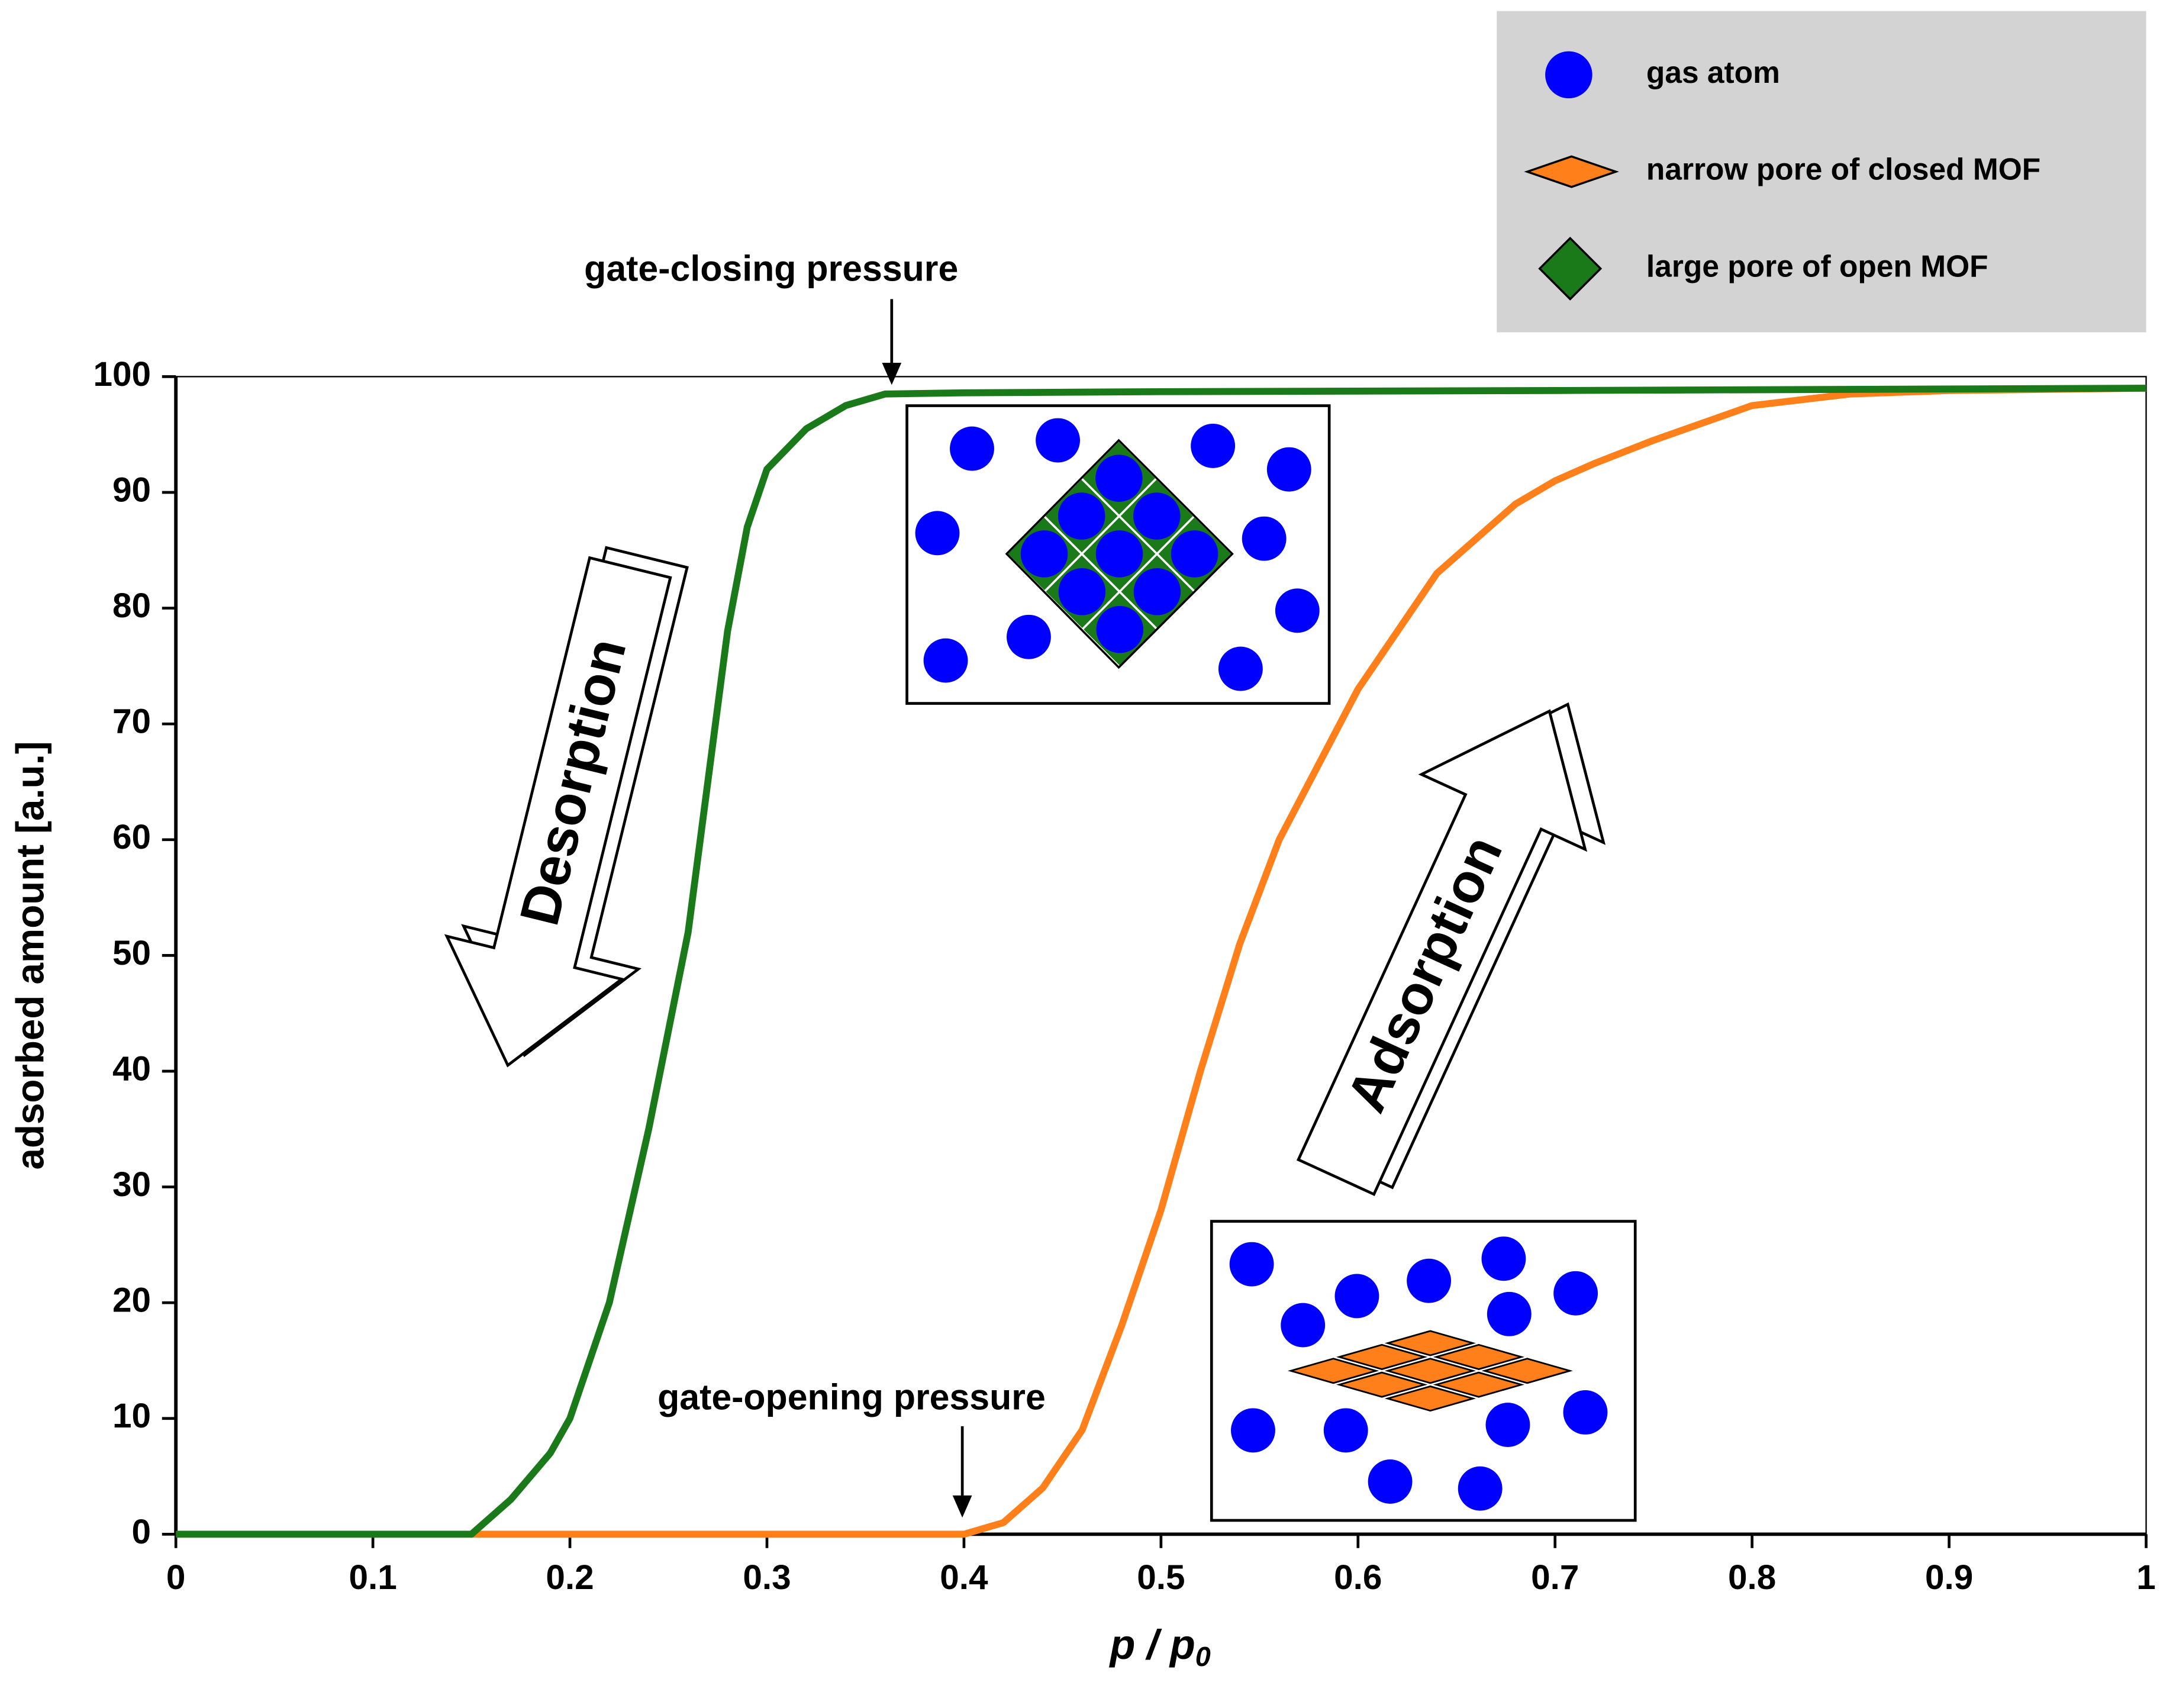  What do you see at coordinates (2146, 1577) in the screenshot?
I see `x-tick-label: 1` at bounding box center [2146, 1577].